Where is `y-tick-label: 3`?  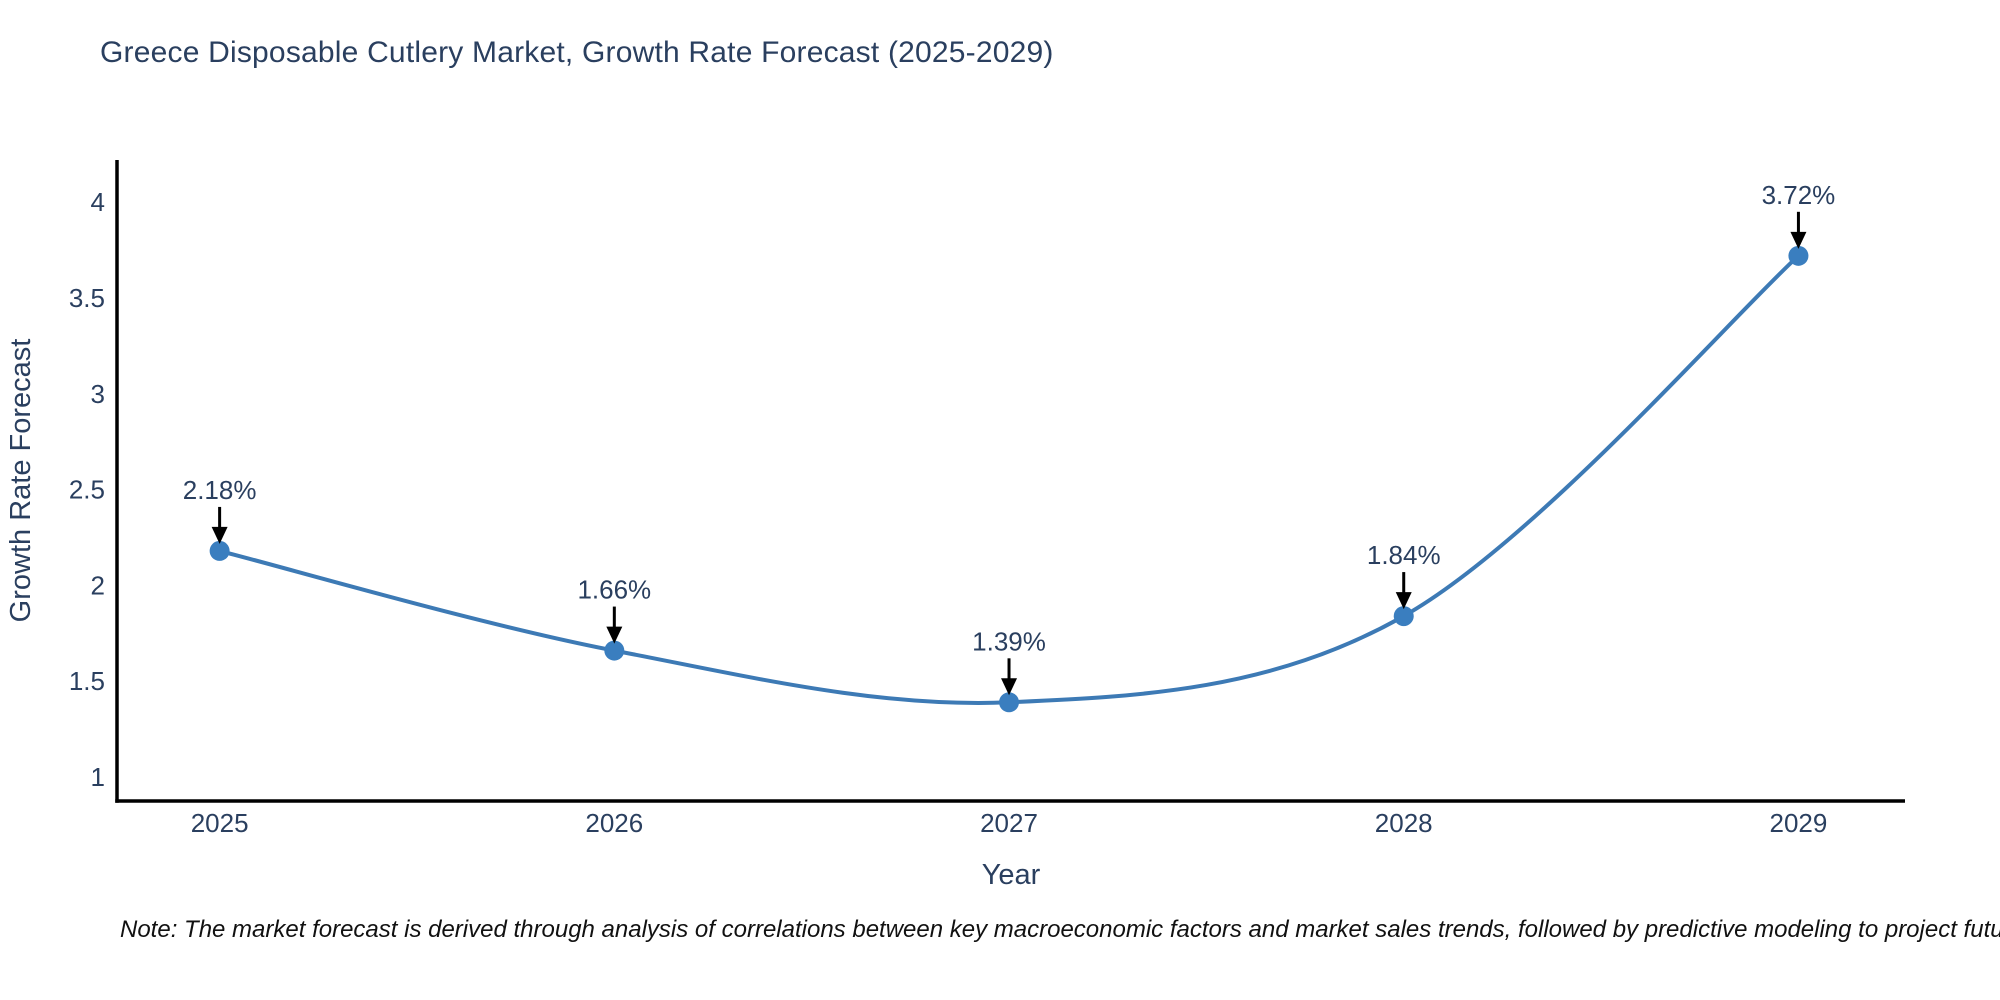 y-tick-label: 3 is located at coordinates (98, 394).